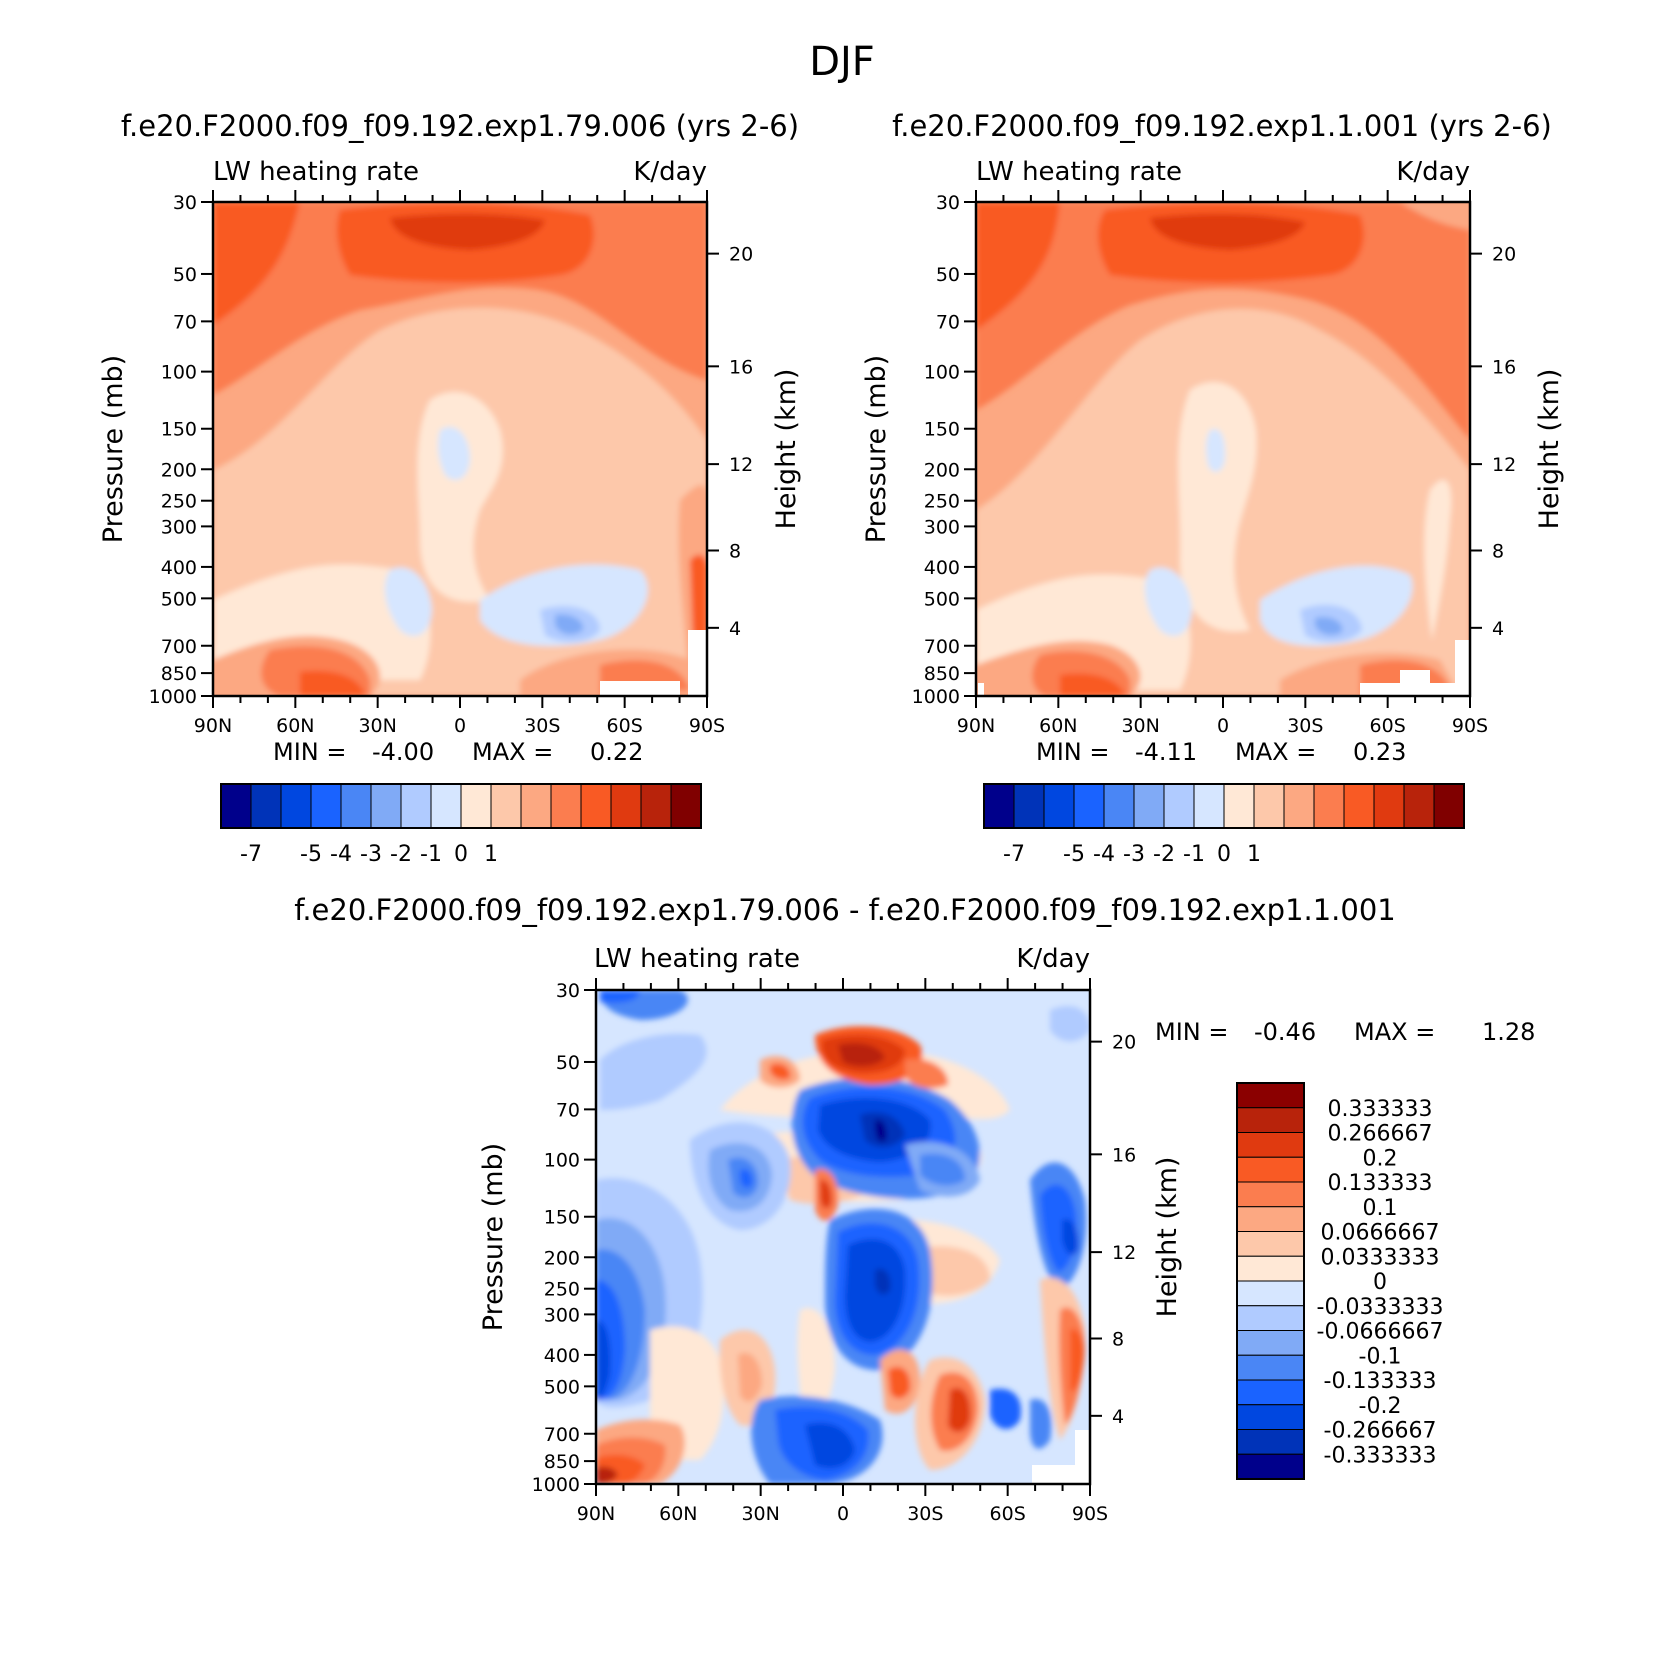 Image resolution: width=1674 pixels, height=1672 pixels. Describe the element at coordinates (460, 726) in the screenshot. I see `x-tick-label: 0` at that location.